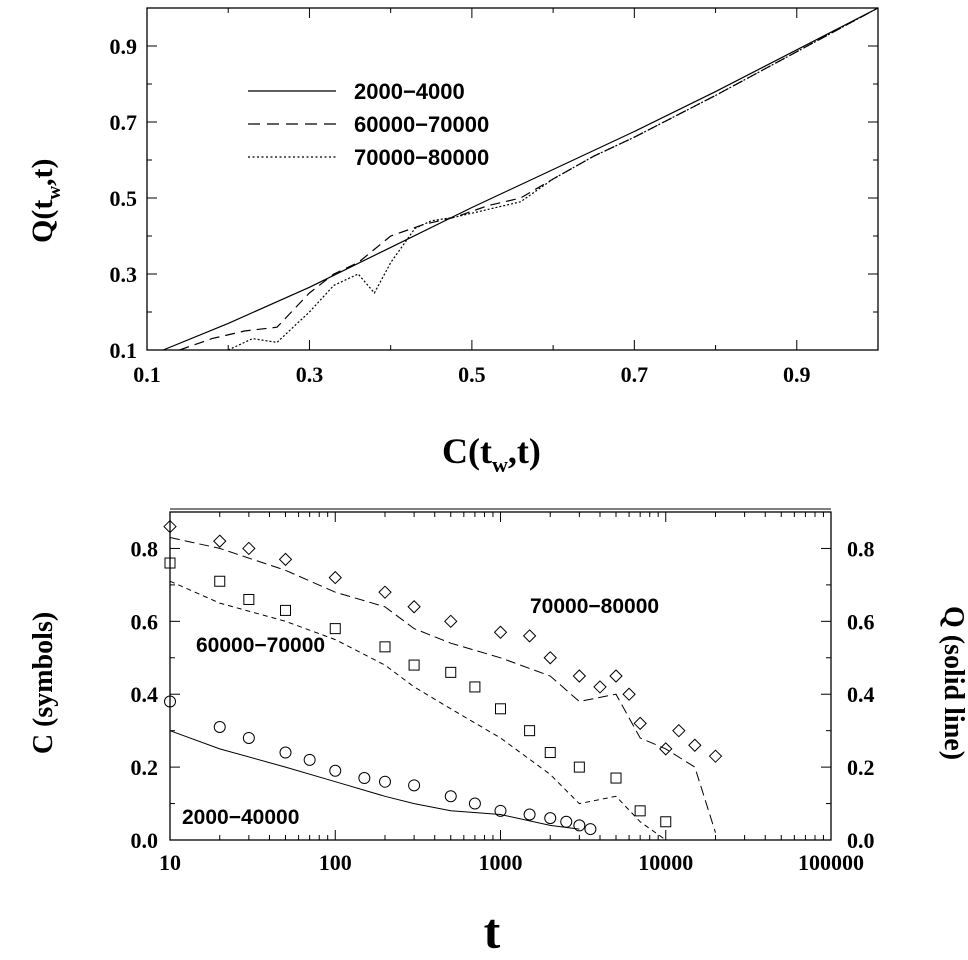 This screenshot has width=968, height=960. What do you see at coordinates (145, 694) in the screenshot?
I see `y-tick-label: 0.4` at bounding box center [145, 694].